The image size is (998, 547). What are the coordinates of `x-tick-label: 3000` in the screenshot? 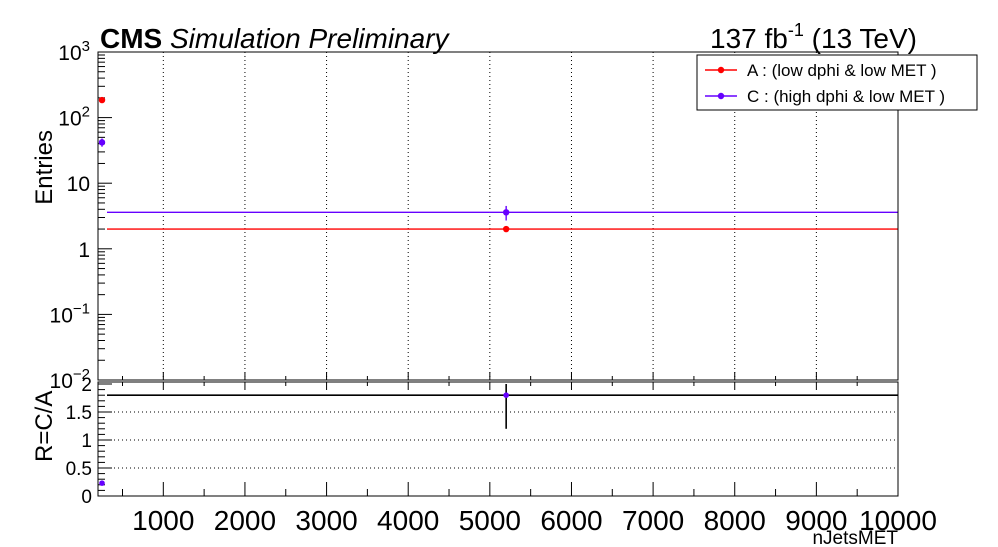 It's located at (326, 520).